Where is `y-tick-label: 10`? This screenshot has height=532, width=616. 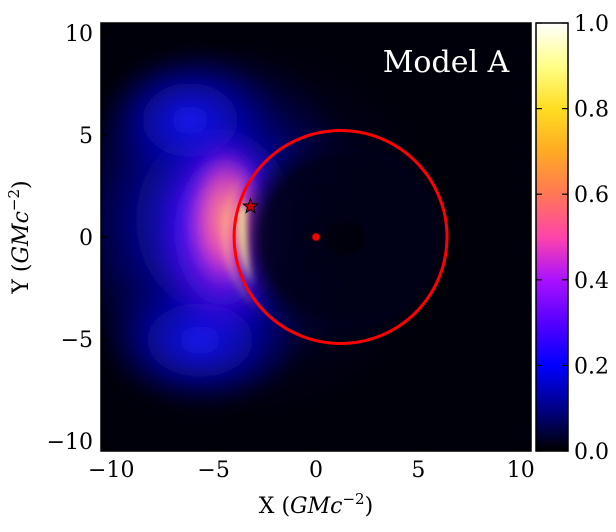
y-tick-label: 10 is located at coordinates (79, 34).